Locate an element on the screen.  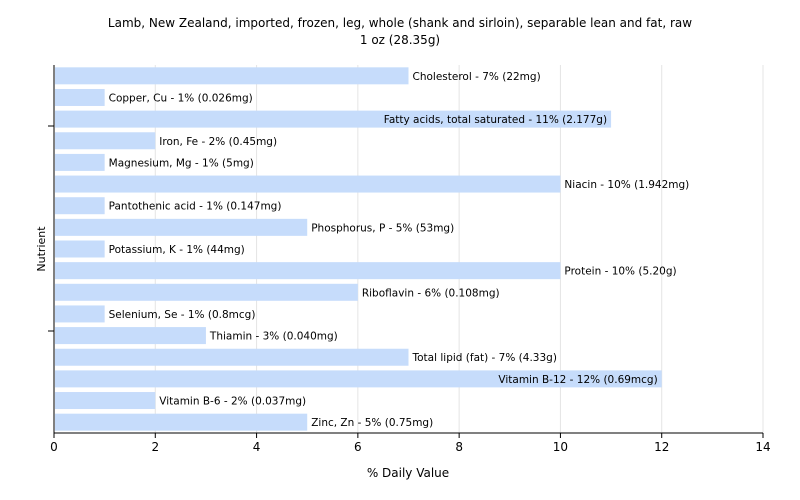
bar-label: Vitamin B-6 - 2% (0.037mg) is located at coordinates (232, 402).